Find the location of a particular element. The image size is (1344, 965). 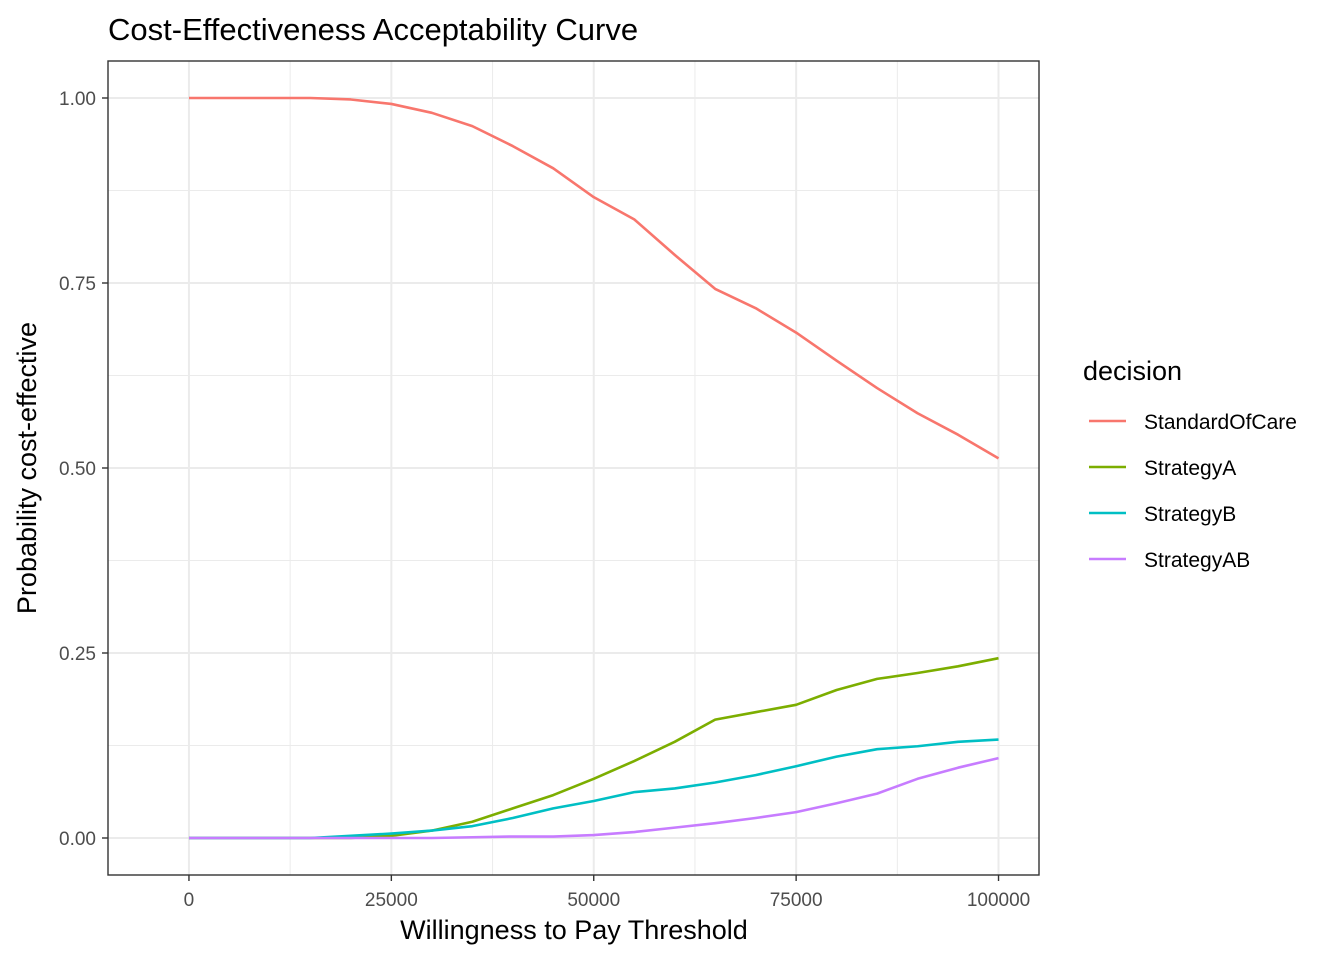

legend-item: StrategyA is located at coordinates (1162, 468).